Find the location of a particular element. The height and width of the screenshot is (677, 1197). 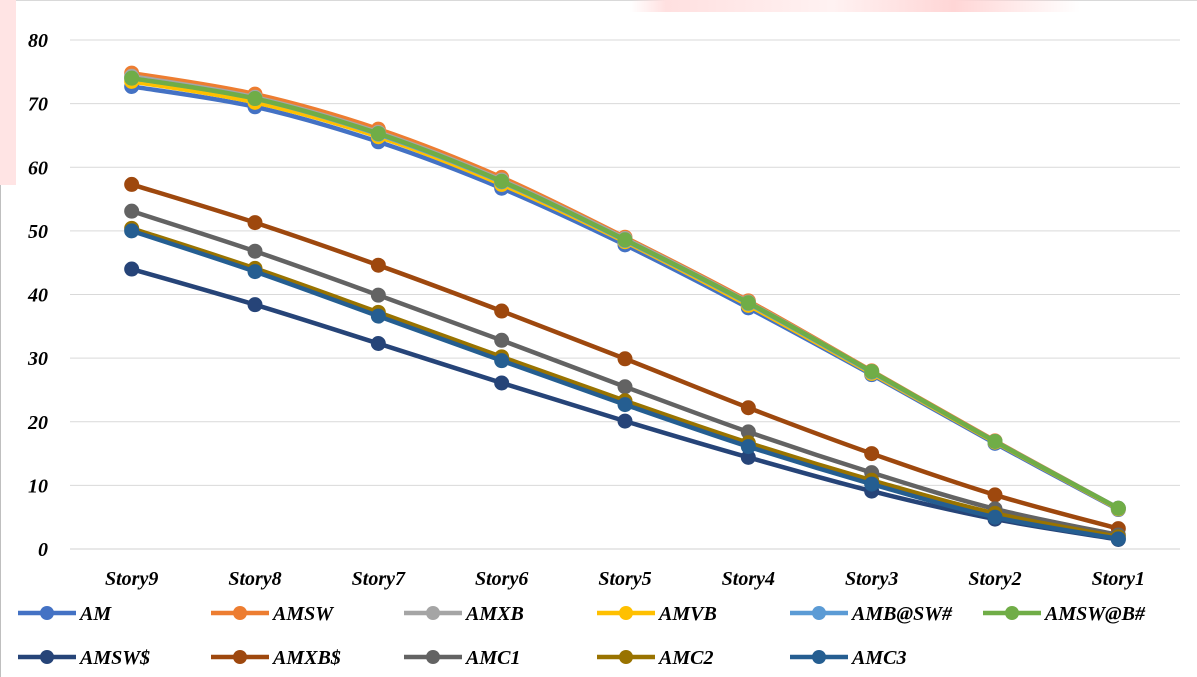

legend-label: AMC3 is located at coordinates (878, 658).